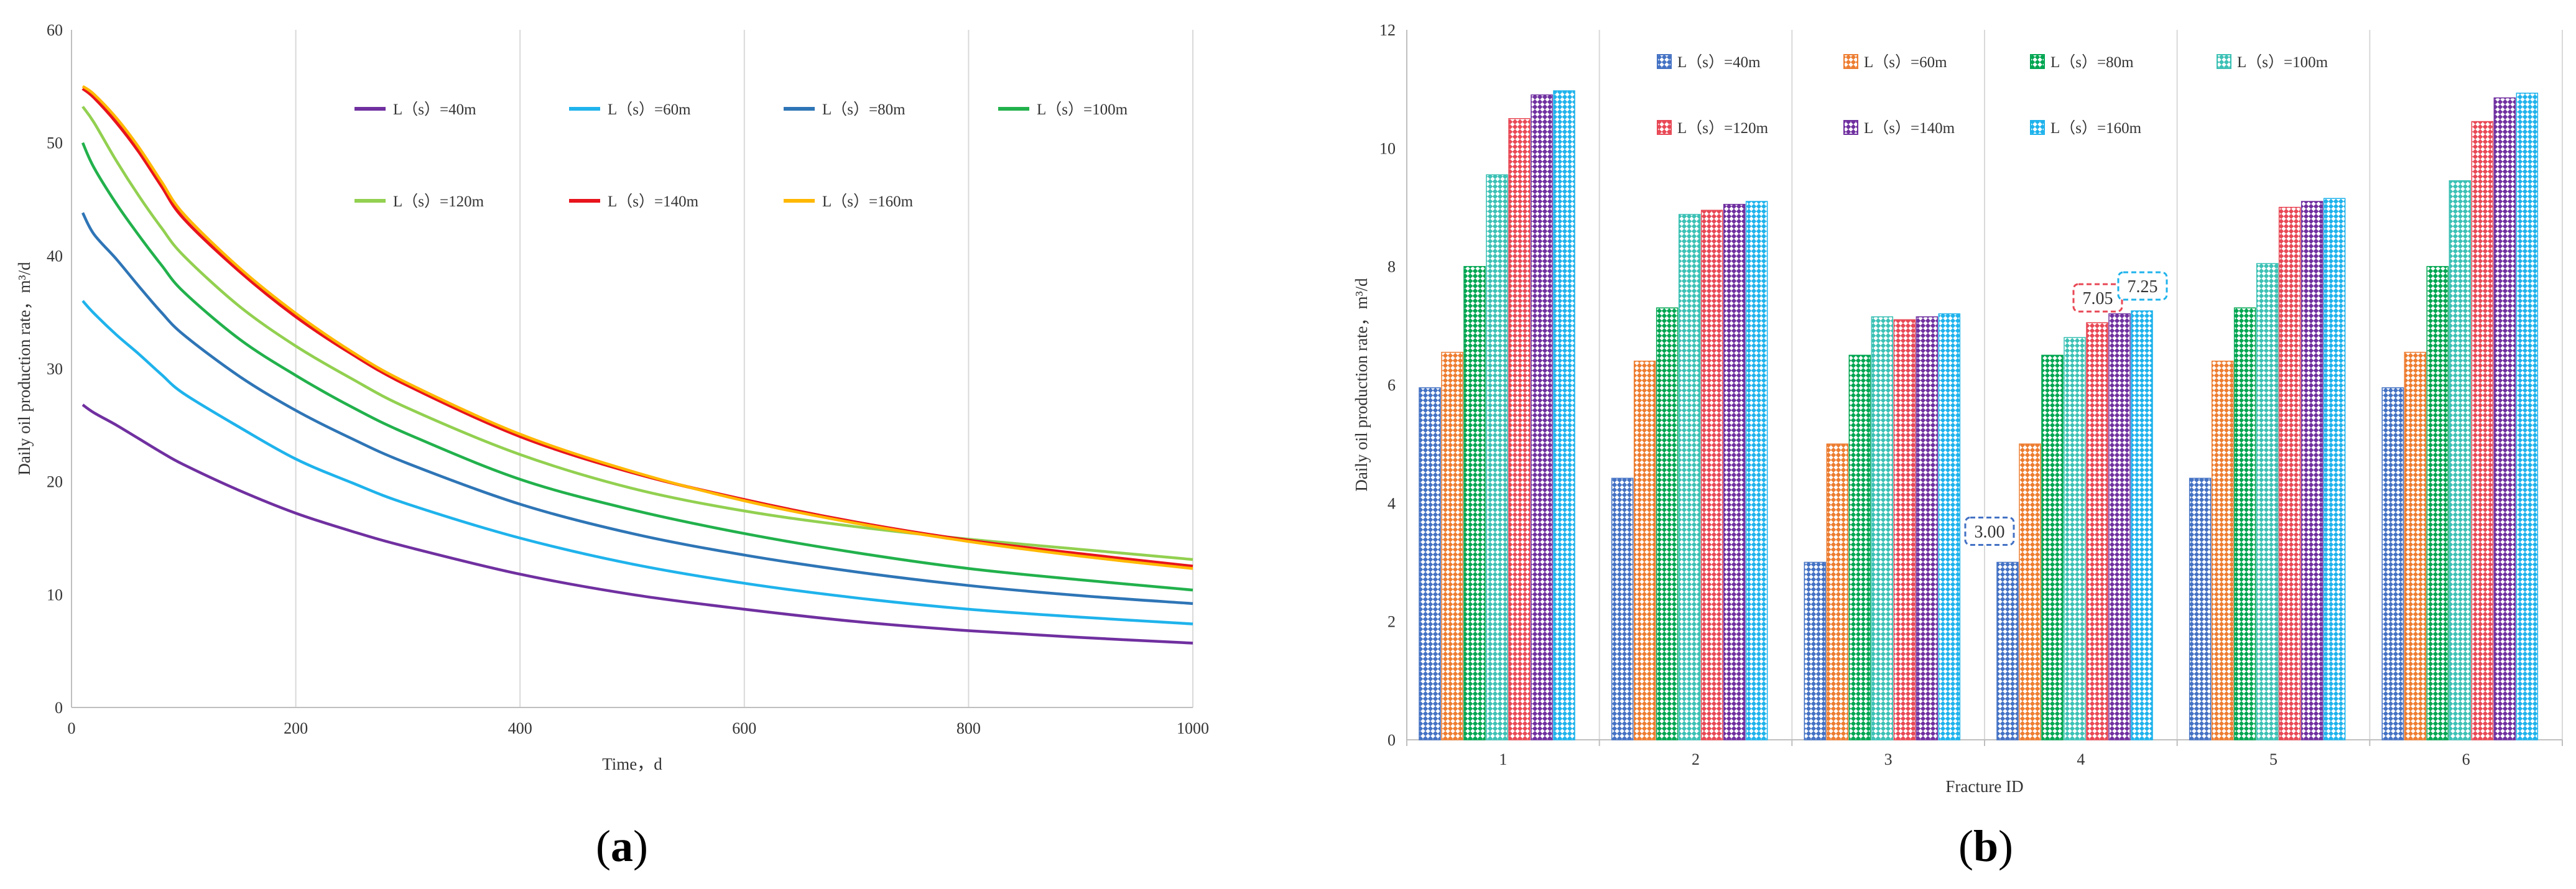  I want to click on x-tick-label-800: 800, so click(969, 728).